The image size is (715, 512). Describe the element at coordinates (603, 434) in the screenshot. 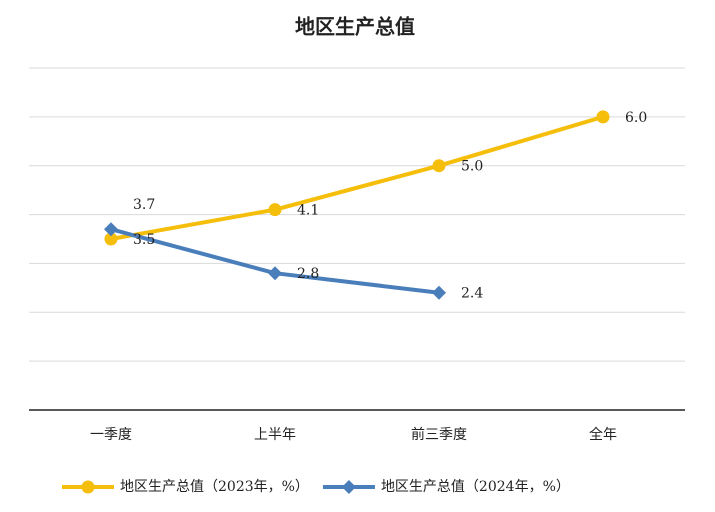

I see `x-tick-label: 全年` at that location.